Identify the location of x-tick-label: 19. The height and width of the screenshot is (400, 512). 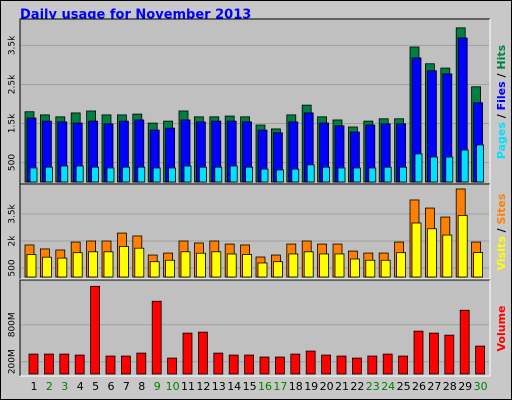
(311, 386).